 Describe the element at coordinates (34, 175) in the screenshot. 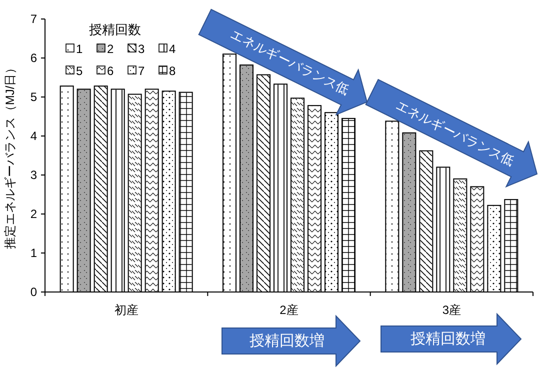

I see `y-tick-label: 3` at that location.